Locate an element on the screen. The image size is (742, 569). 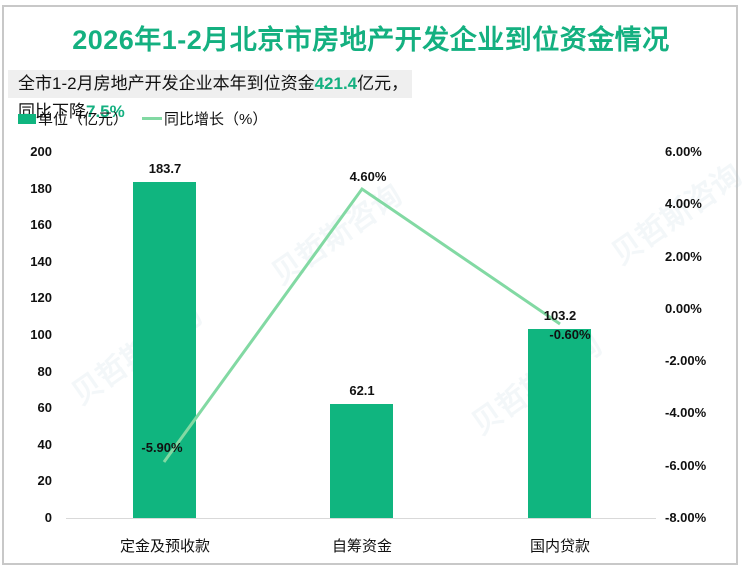
legend-line-label: 同比增长（%） is located at coordinates (216, 119).